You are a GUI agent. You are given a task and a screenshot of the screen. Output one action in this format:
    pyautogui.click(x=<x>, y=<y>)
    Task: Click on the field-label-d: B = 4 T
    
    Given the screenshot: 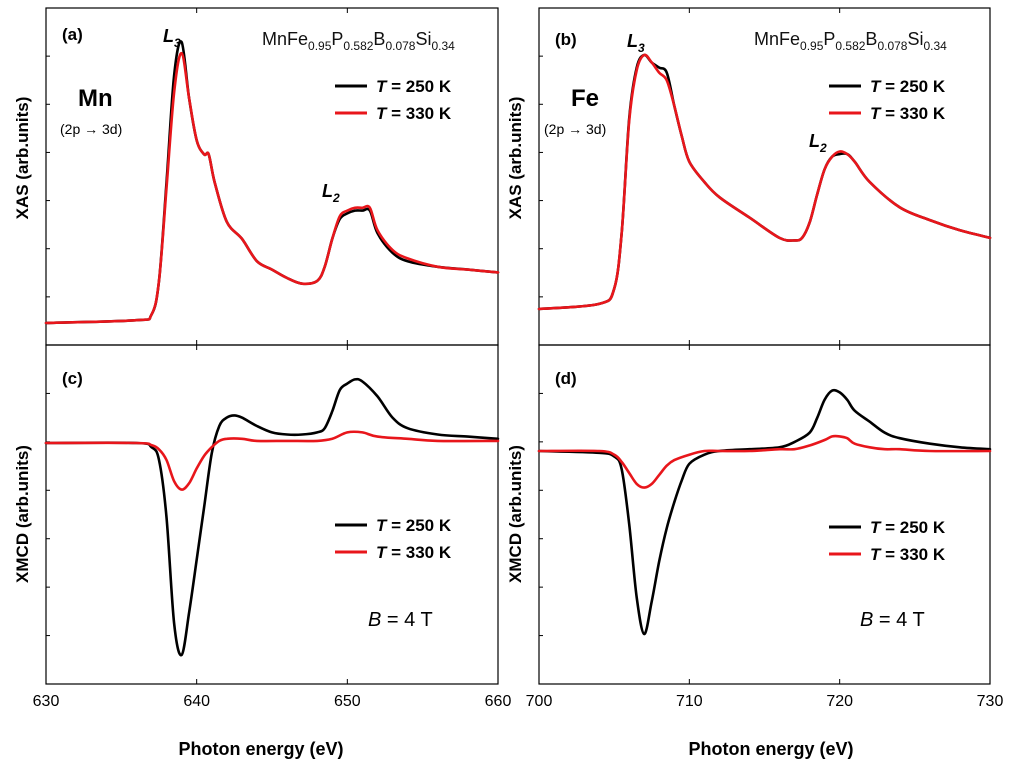 What is the action you would take?
    pyautogui.click(x=892, y=620)
    